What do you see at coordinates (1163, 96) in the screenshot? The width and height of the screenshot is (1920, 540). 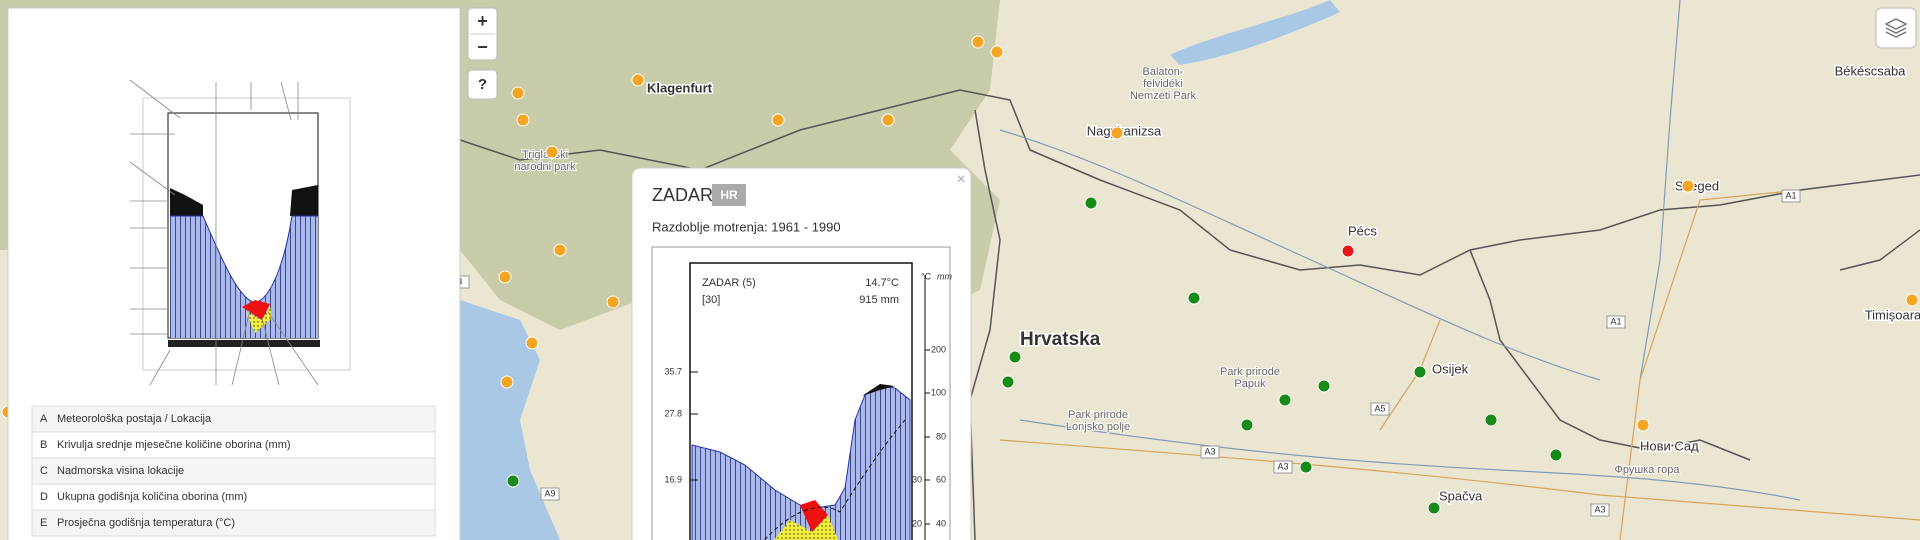 I see `park-label: Nemzeti Park` at bounding box center [1163, 96].